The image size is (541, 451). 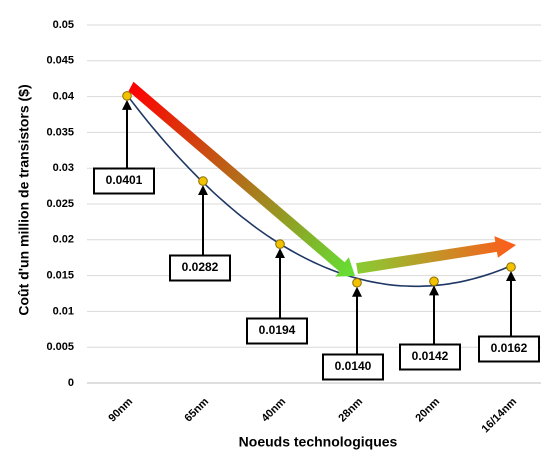 I want to click on x-tick-label: 16/14nm, so click(x=500, y=416).